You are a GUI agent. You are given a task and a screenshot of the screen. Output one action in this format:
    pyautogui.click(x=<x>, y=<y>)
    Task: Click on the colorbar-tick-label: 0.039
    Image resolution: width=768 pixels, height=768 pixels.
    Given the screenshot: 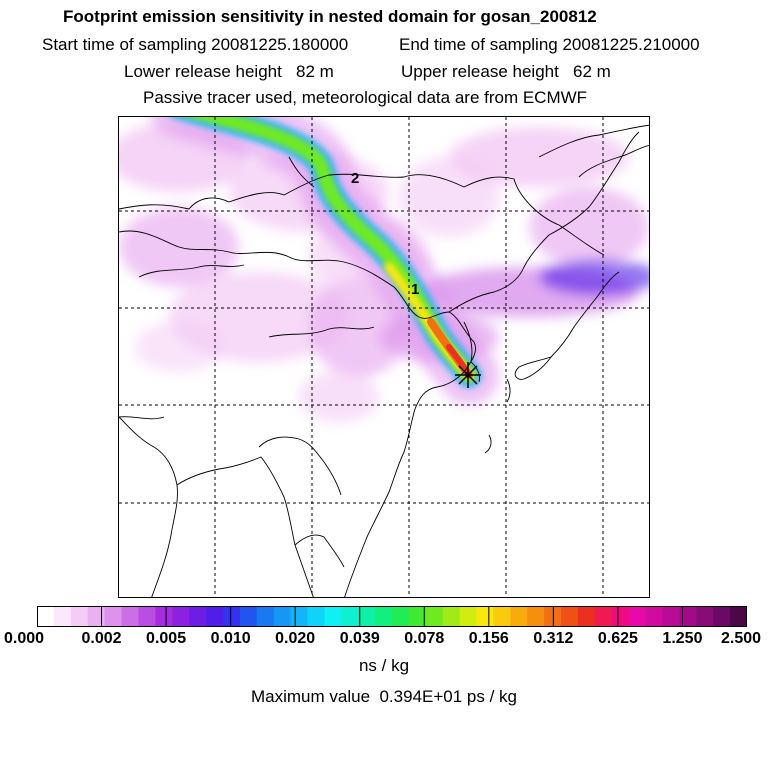 What is the action you would take?
    pyautogui.click(x=359, y=638)
    